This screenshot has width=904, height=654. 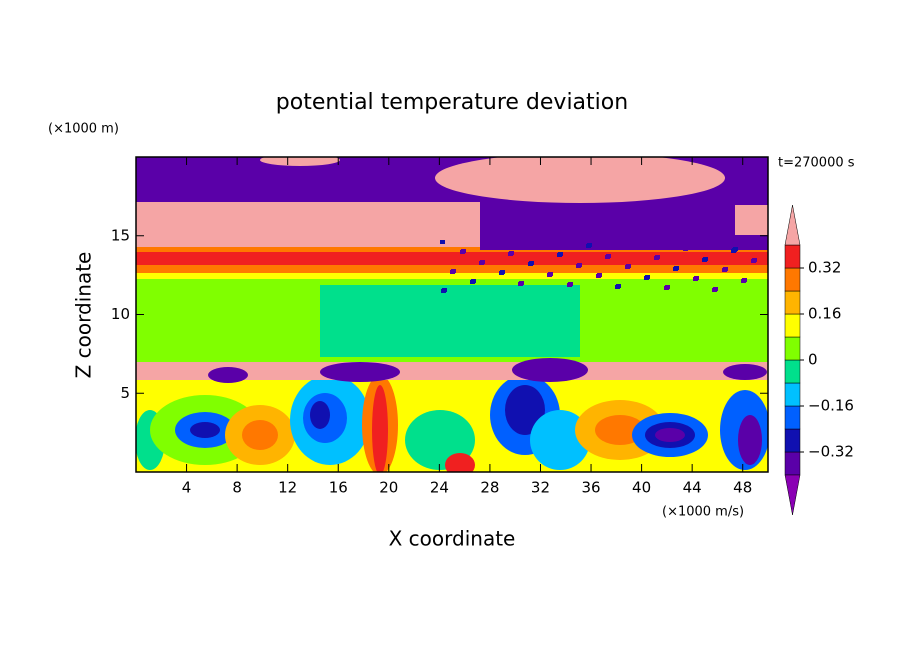 I want to click on x-tick-label: 24, so click(x=439, y=488).